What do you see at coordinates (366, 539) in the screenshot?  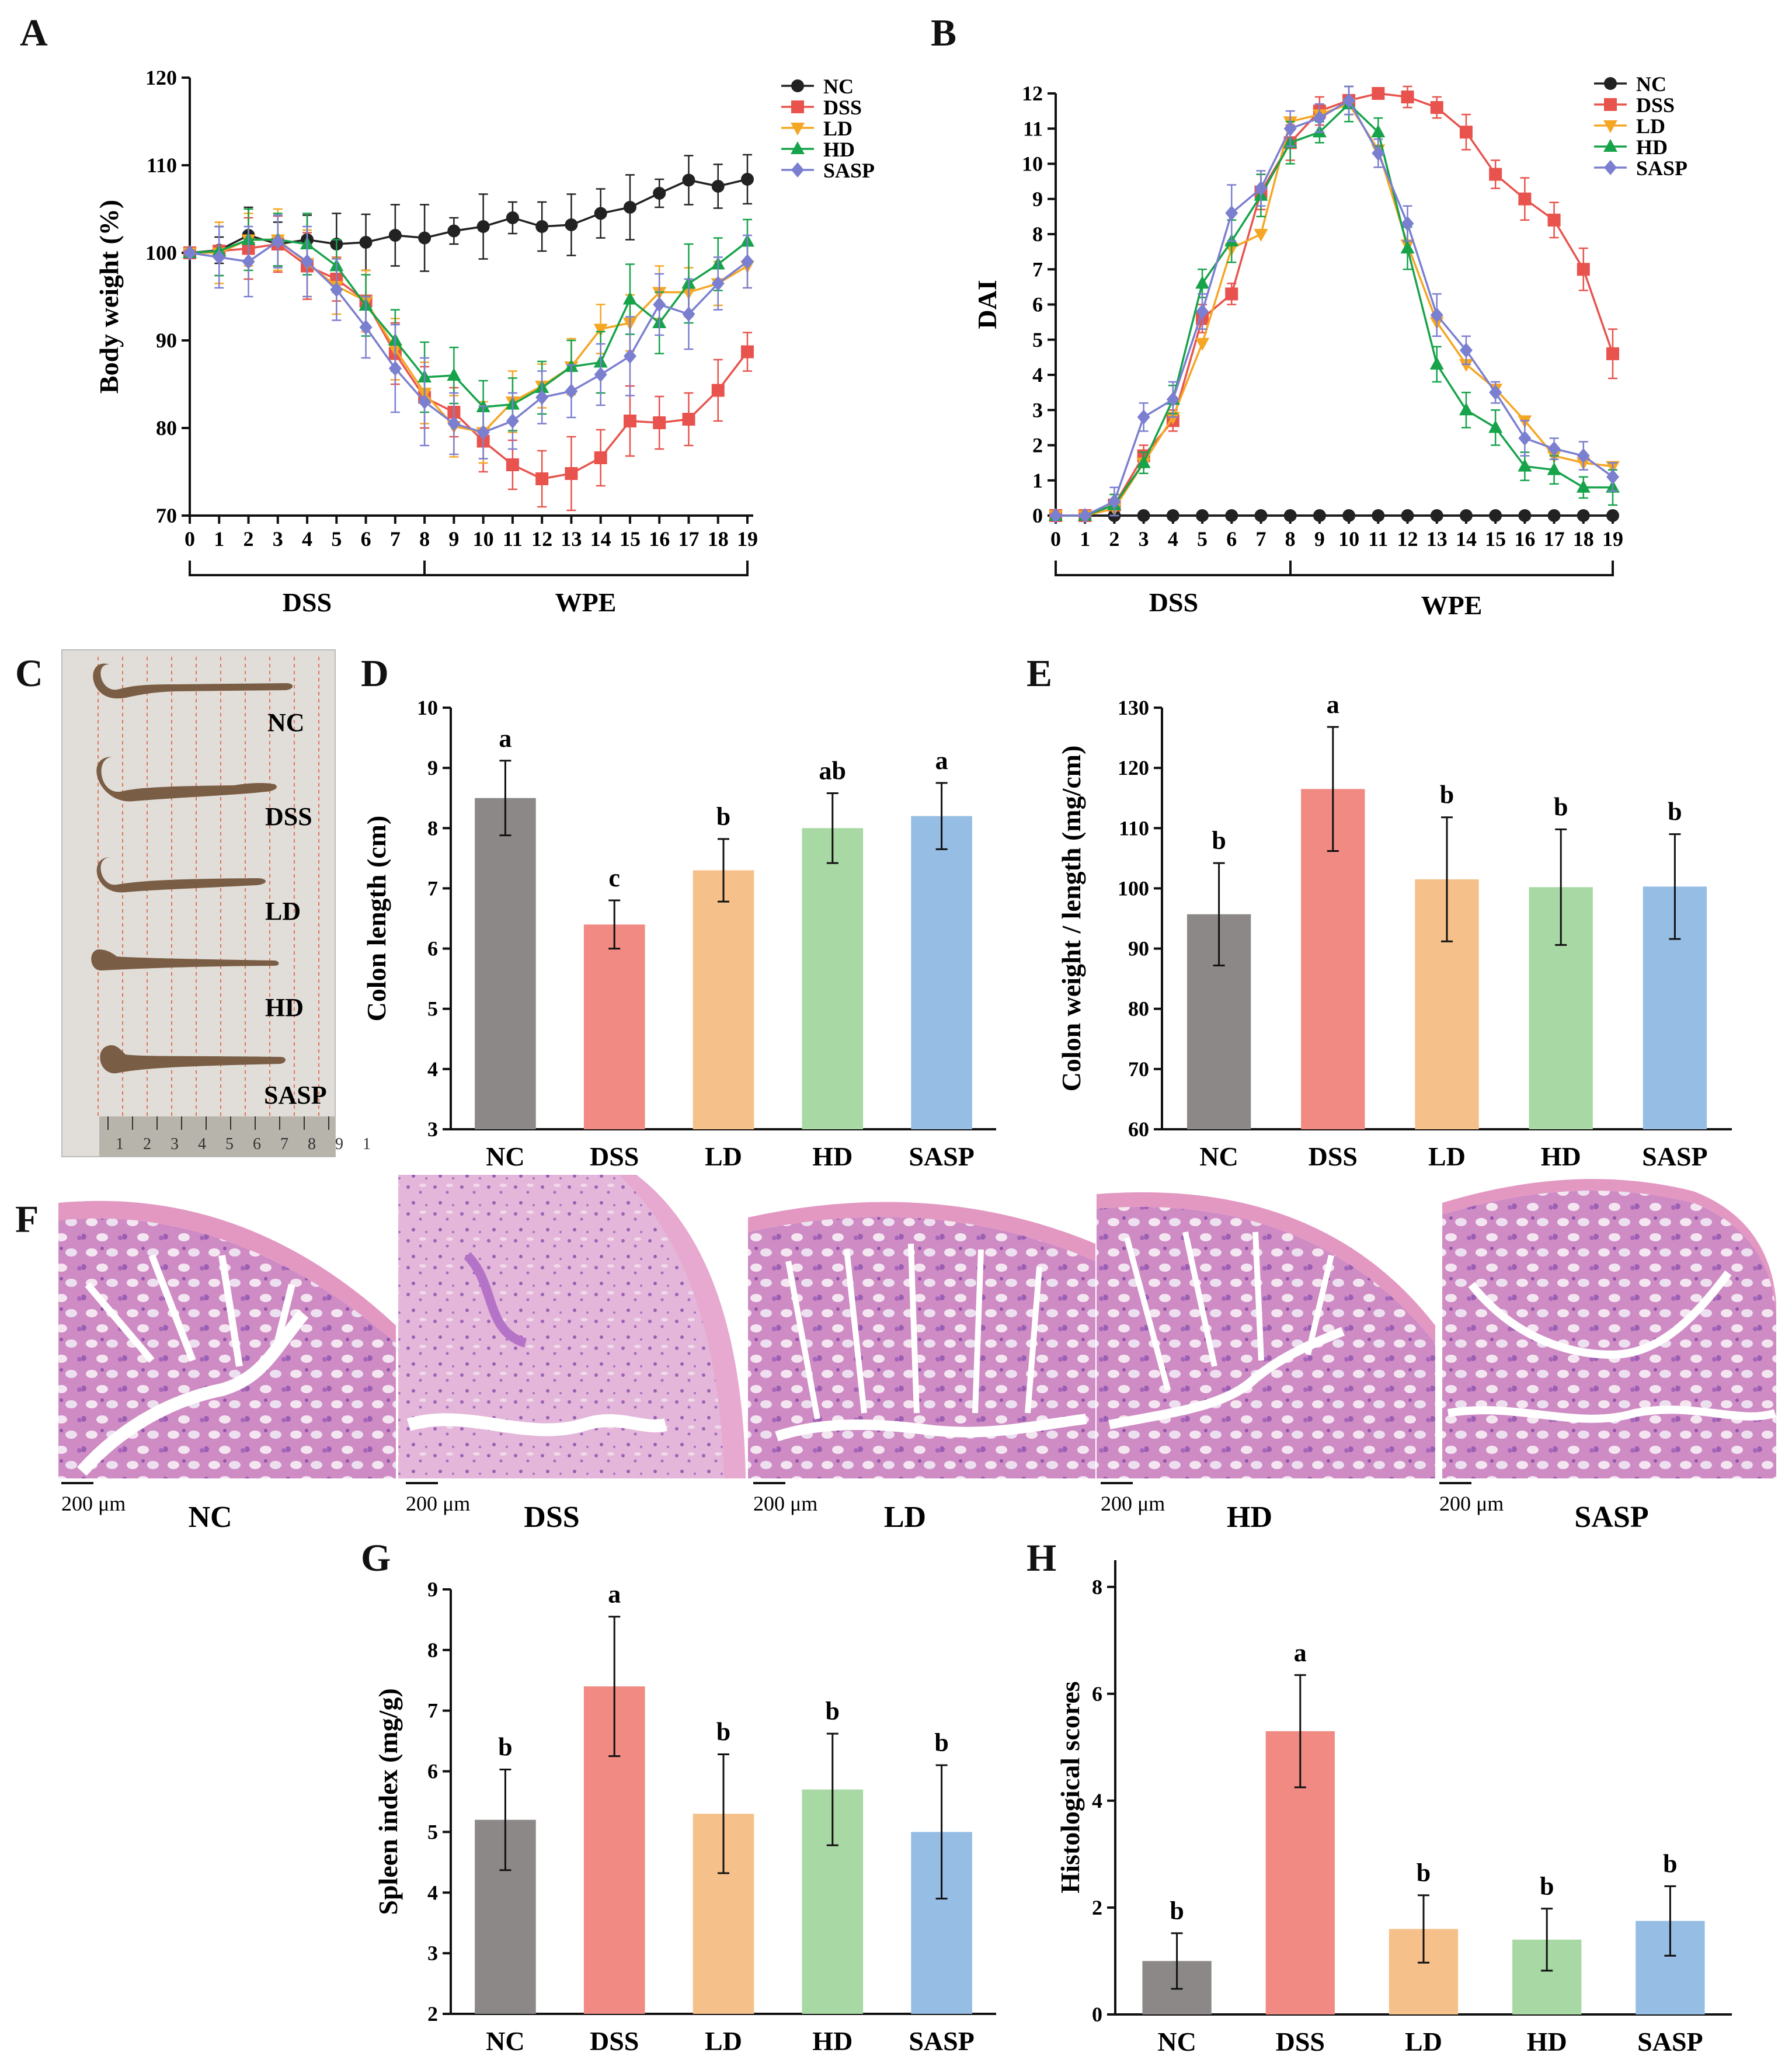 I see `x-tick-label: 6` at bounding box center [366, 539].